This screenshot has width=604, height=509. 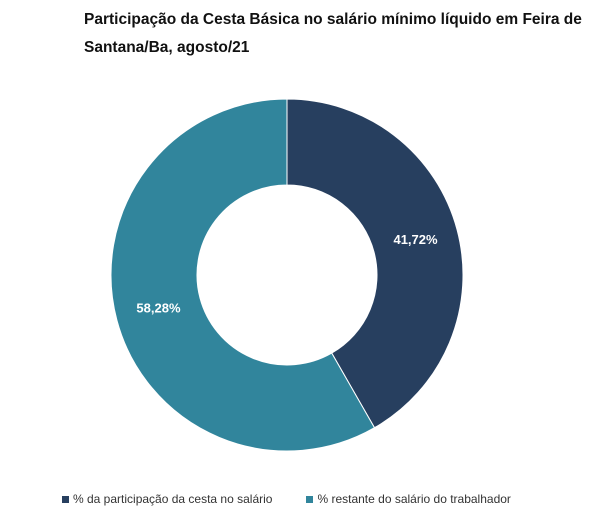 I want to click on legend-item-cesta: % da participação da cesta no salário, so click(x=167, y=499).